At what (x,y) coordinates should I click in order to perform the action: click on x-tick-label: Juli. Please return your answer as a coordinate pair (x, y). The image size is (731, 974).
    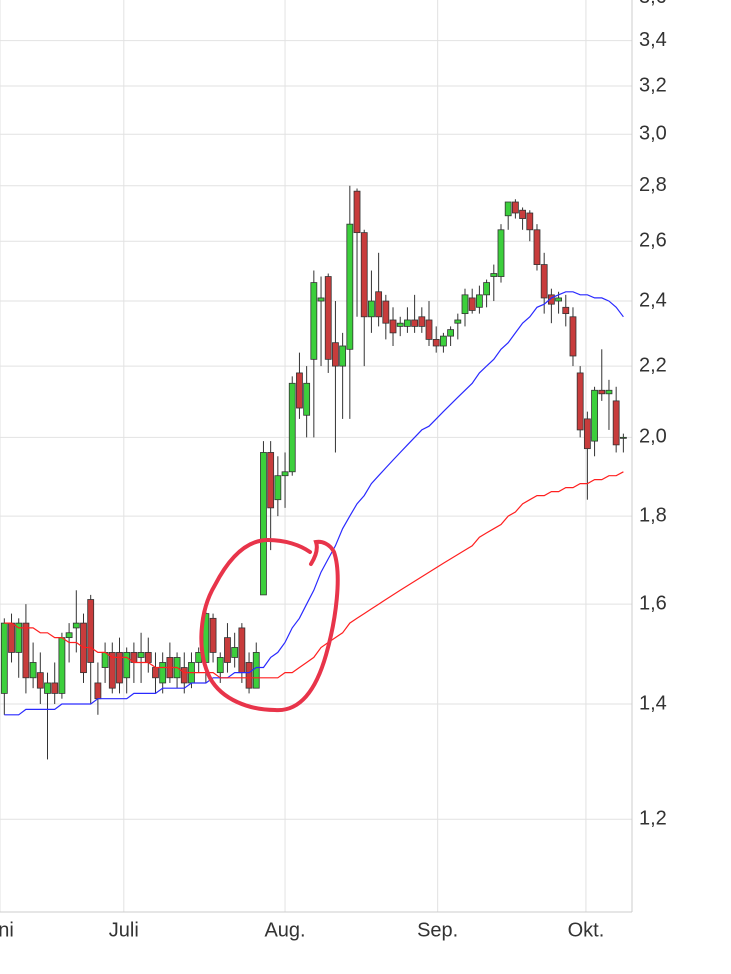
    Looking at the image, I should click on (124, 930).